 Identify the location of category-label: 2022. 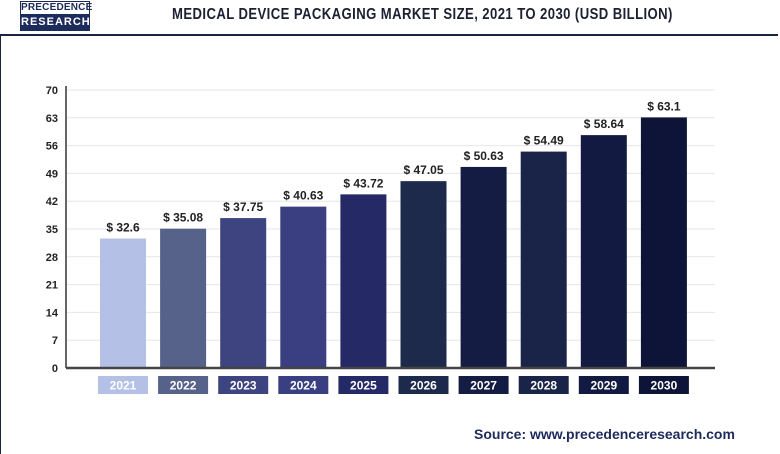
(183, 386).